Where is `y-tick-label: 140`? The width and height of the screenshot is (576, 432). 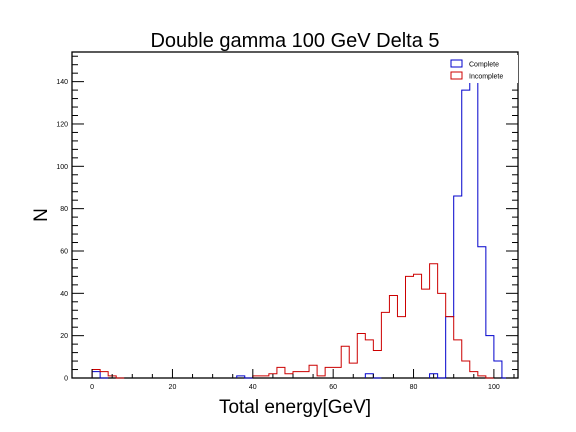
y-tick-label: 140 is located at coordinates (62, 82).